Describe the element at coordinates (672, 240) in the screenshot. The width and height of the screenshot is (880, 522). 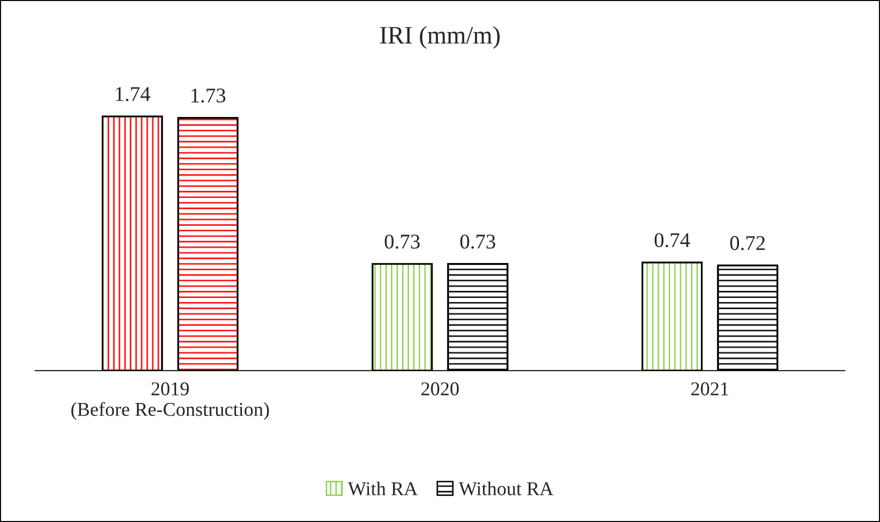
I see `data-label: 0.74` at that location.